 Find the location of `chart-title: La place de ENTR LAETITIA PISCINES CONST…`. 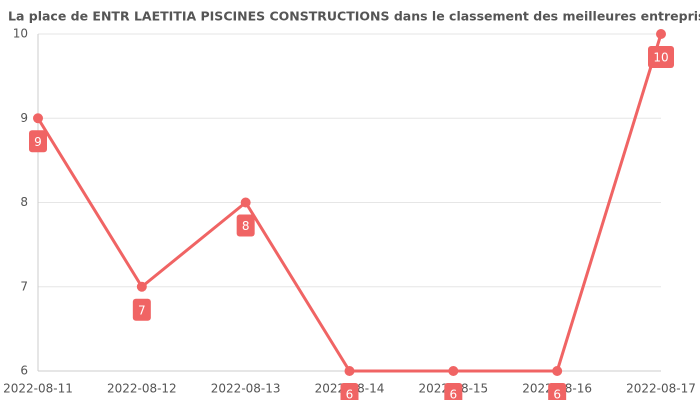

chart-title: La place de ENTR LAETITIA PISCINES CONST… is located at coordinates (354, 16).